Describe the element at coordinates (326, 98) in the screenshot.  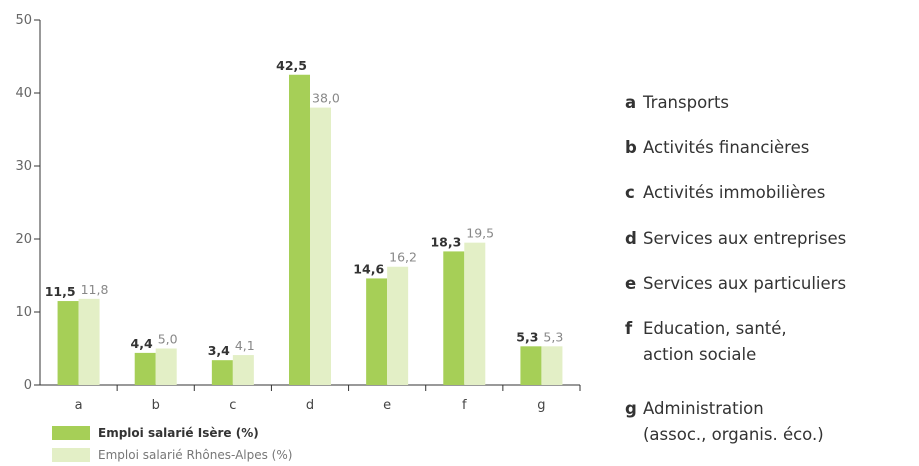
I see `data-label-rhone-alpes: 38,0` at that location.